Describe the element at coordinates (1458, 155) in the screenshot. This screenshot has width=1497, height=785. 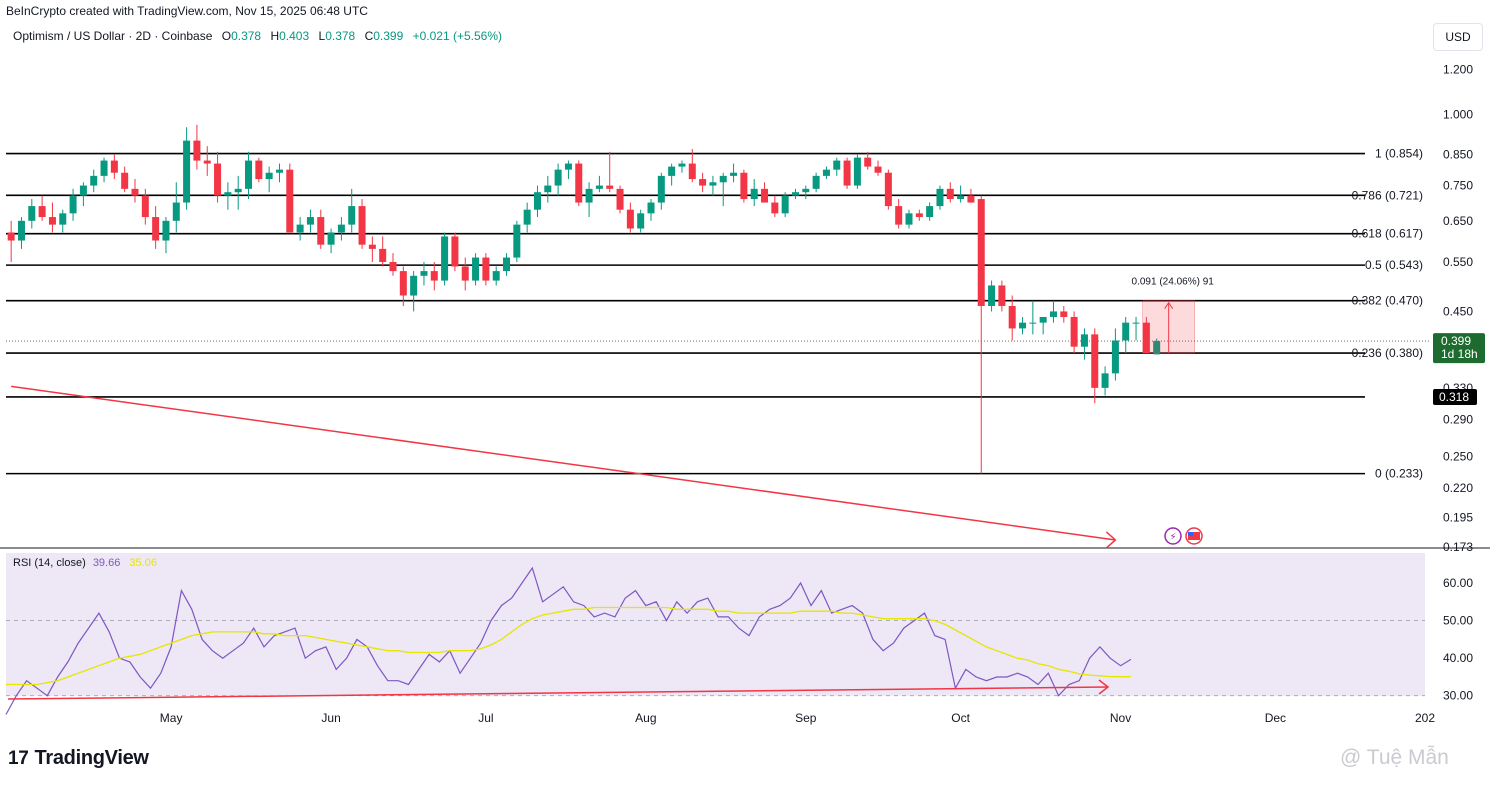
I see `price-axis-tick: 0.850` at that location.